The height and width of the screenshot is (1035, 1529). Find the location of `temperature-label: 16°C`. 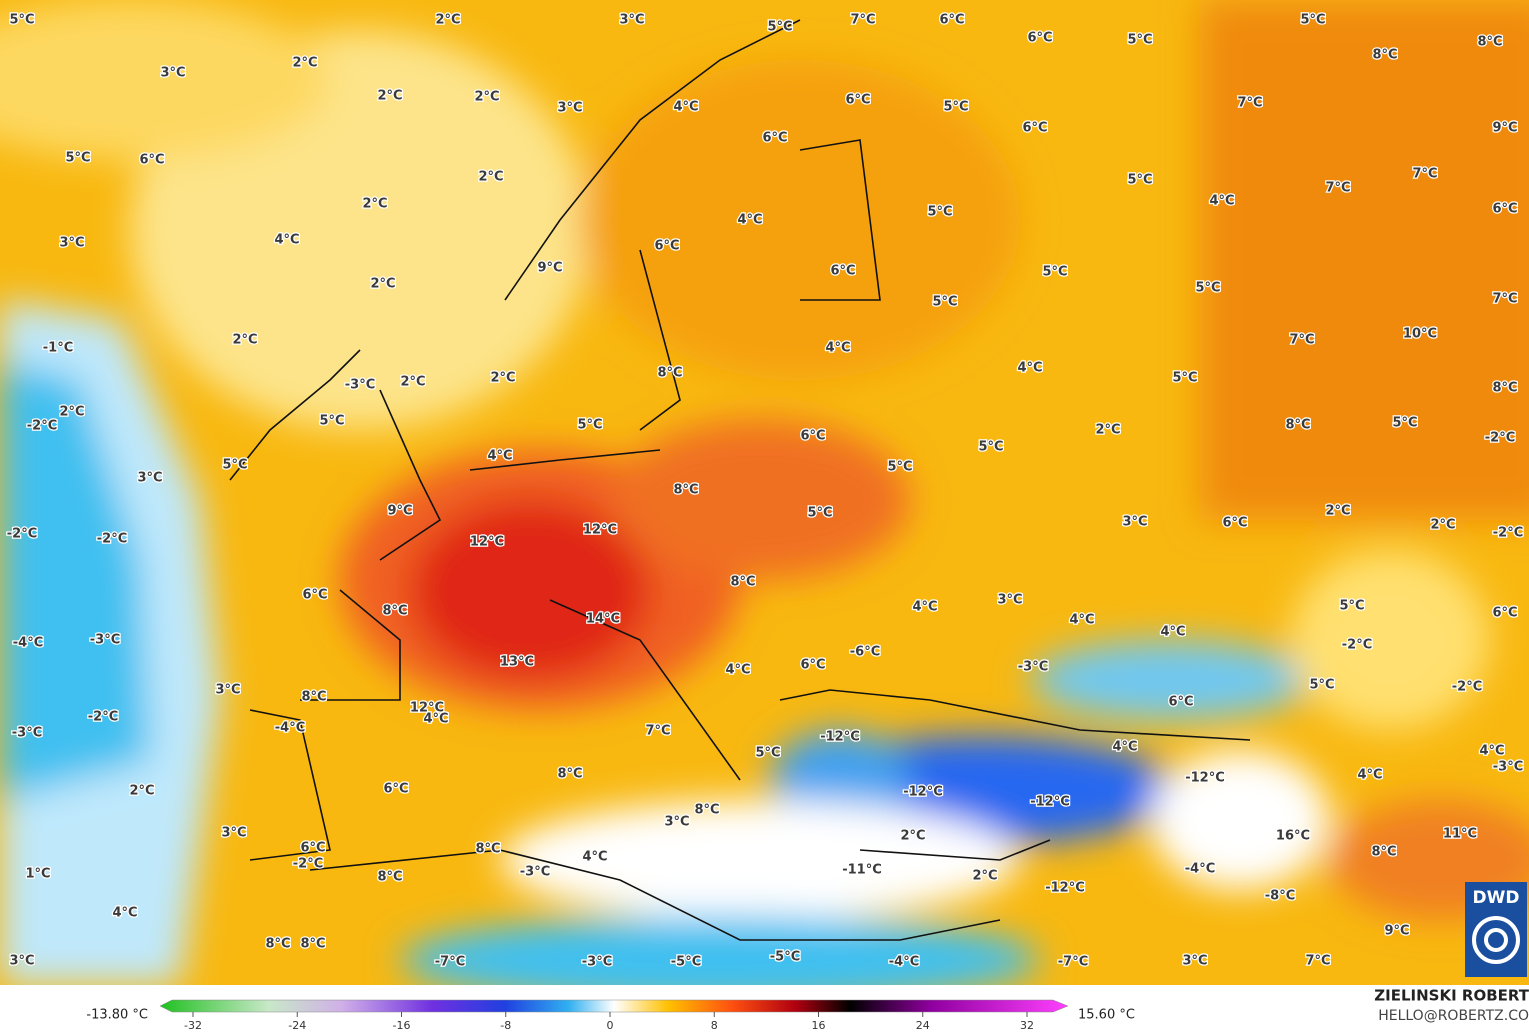

temperature-label: 16°C is located at coordinates (1293, 836).